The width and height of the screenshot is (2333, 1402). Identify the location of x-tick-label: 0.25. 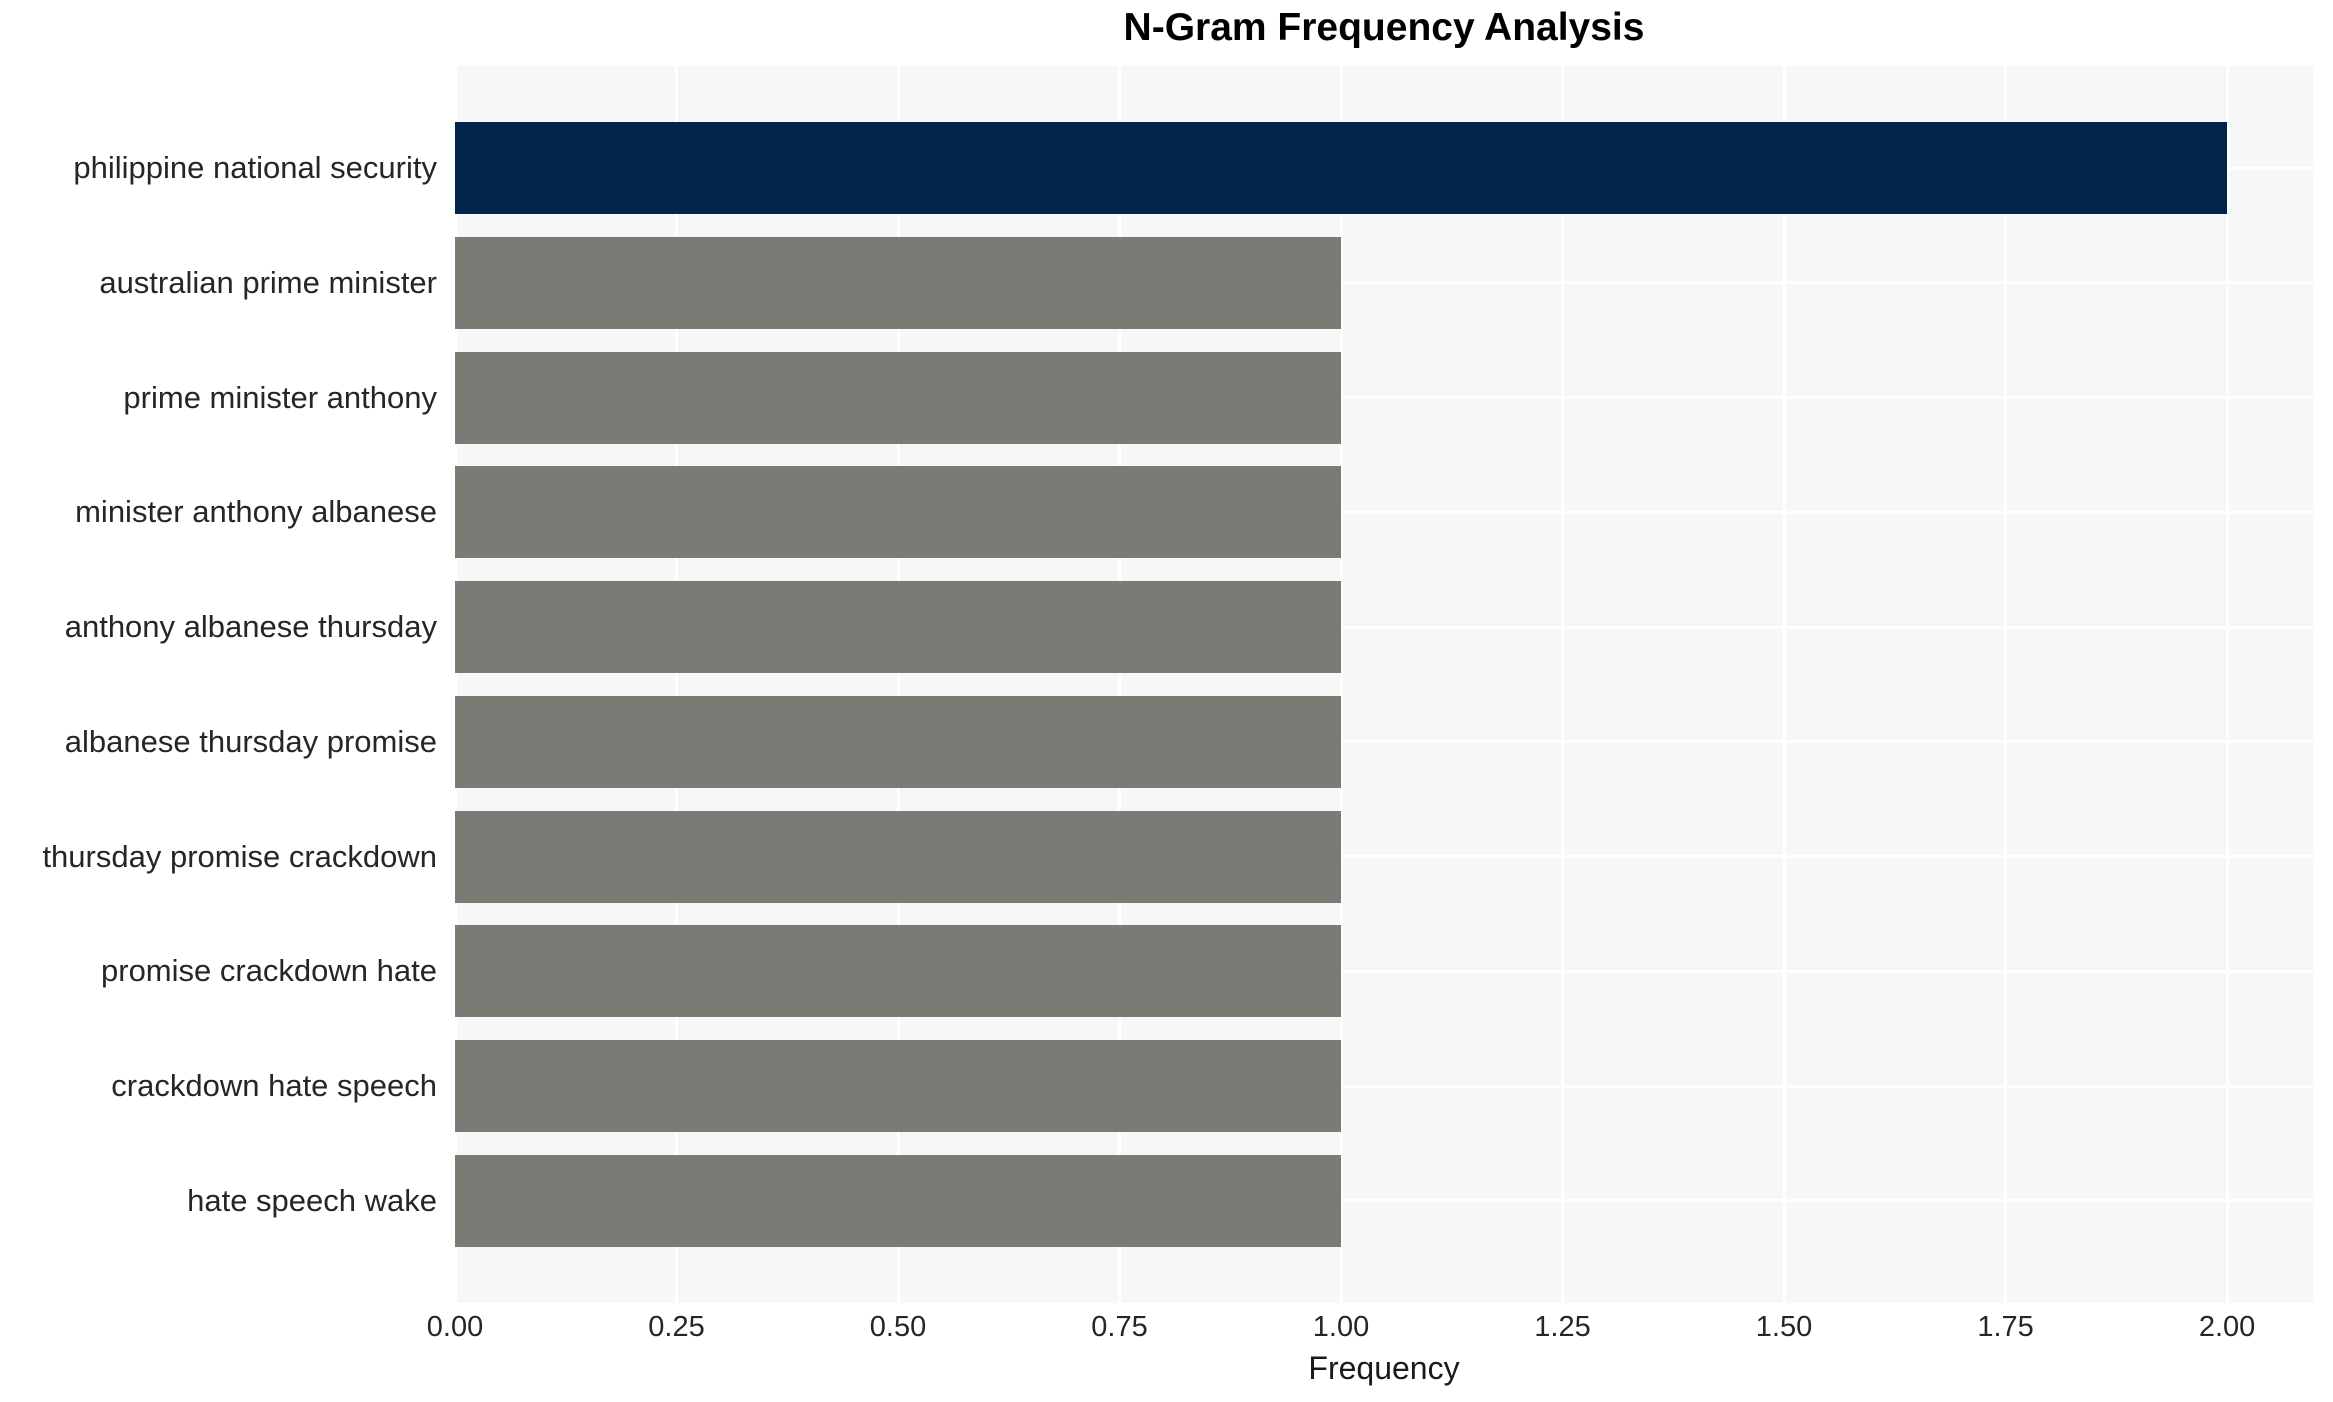
(676, 1327).